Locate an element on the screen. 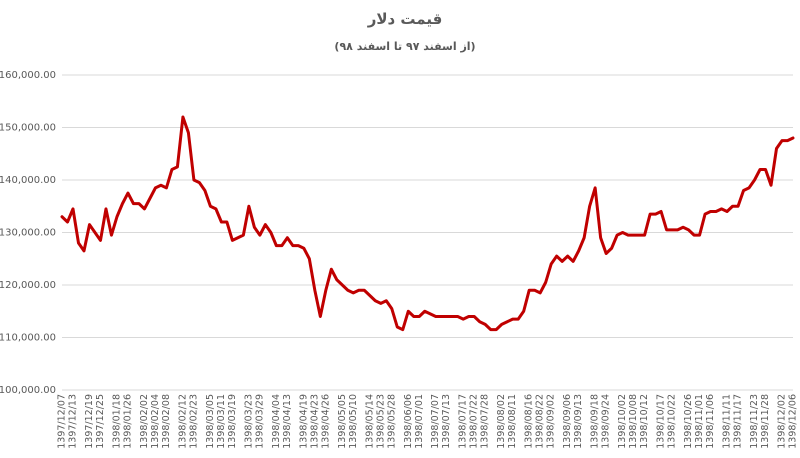 This screenshot has width=800, height=458. y-tick-label: 110,000.00 is located at coordinates (28, 338).